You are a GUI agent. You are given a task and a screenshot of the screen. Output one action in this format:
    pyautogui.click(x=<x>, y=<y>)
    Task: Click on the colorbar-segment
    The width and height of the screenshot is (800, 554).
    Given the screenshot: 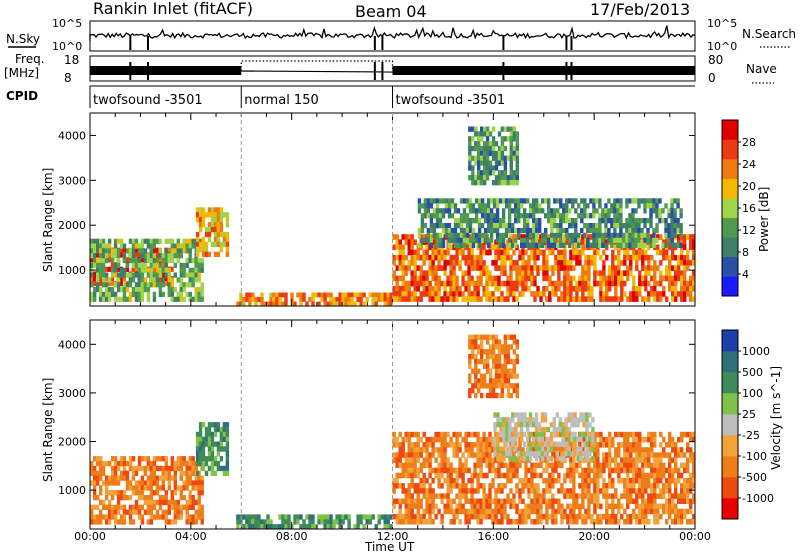 What is the action you would take?
    pyautogui.click(x=730, y=247)
    